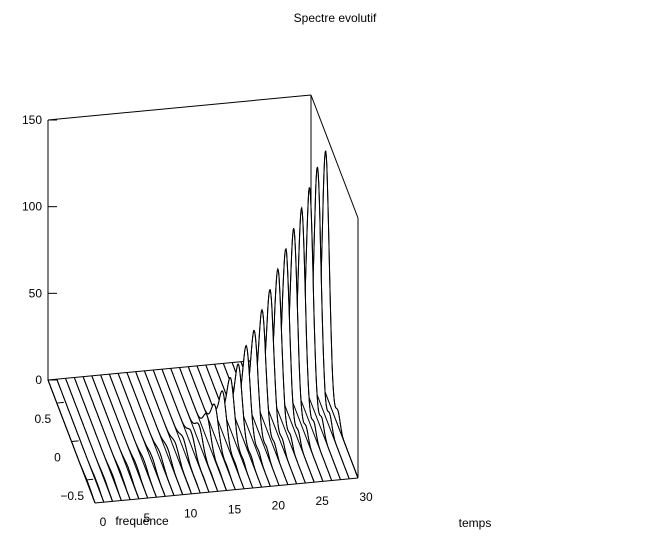  What do you see at coordinates (150, 434) in the screenshot?
I see `trace-curve-t9` at bounding box center [150, 434].